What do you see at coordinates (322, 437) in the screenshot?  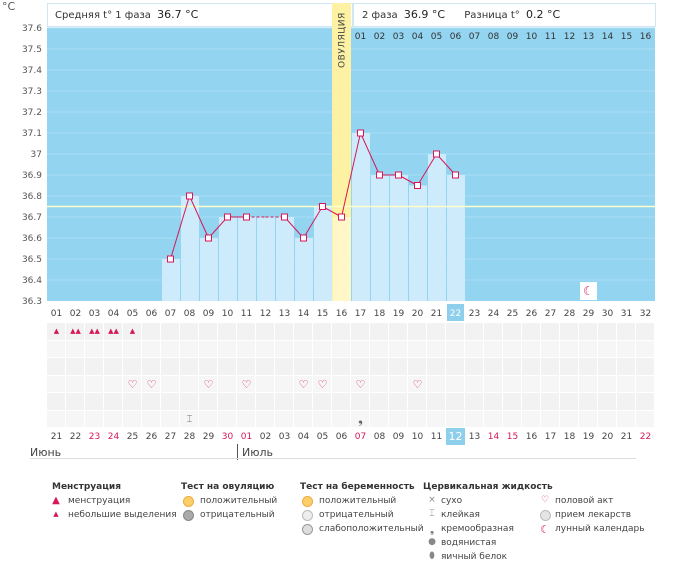 I see `calendar-date: 05` at bounding box center [322, 437].